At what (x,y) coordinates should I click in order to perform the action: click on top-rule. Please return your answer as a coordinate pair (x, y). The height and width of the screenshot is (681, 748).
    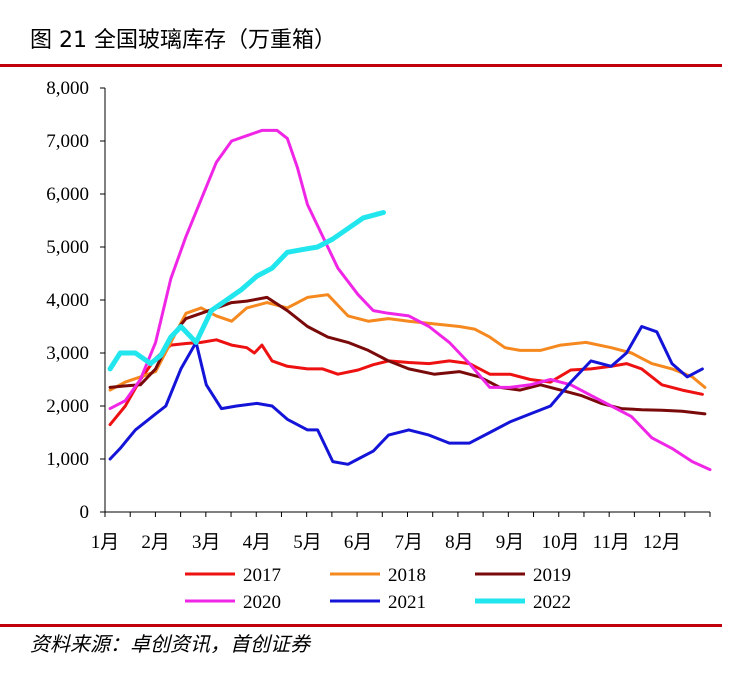
    Looking at the image, I should click on (361, 65).